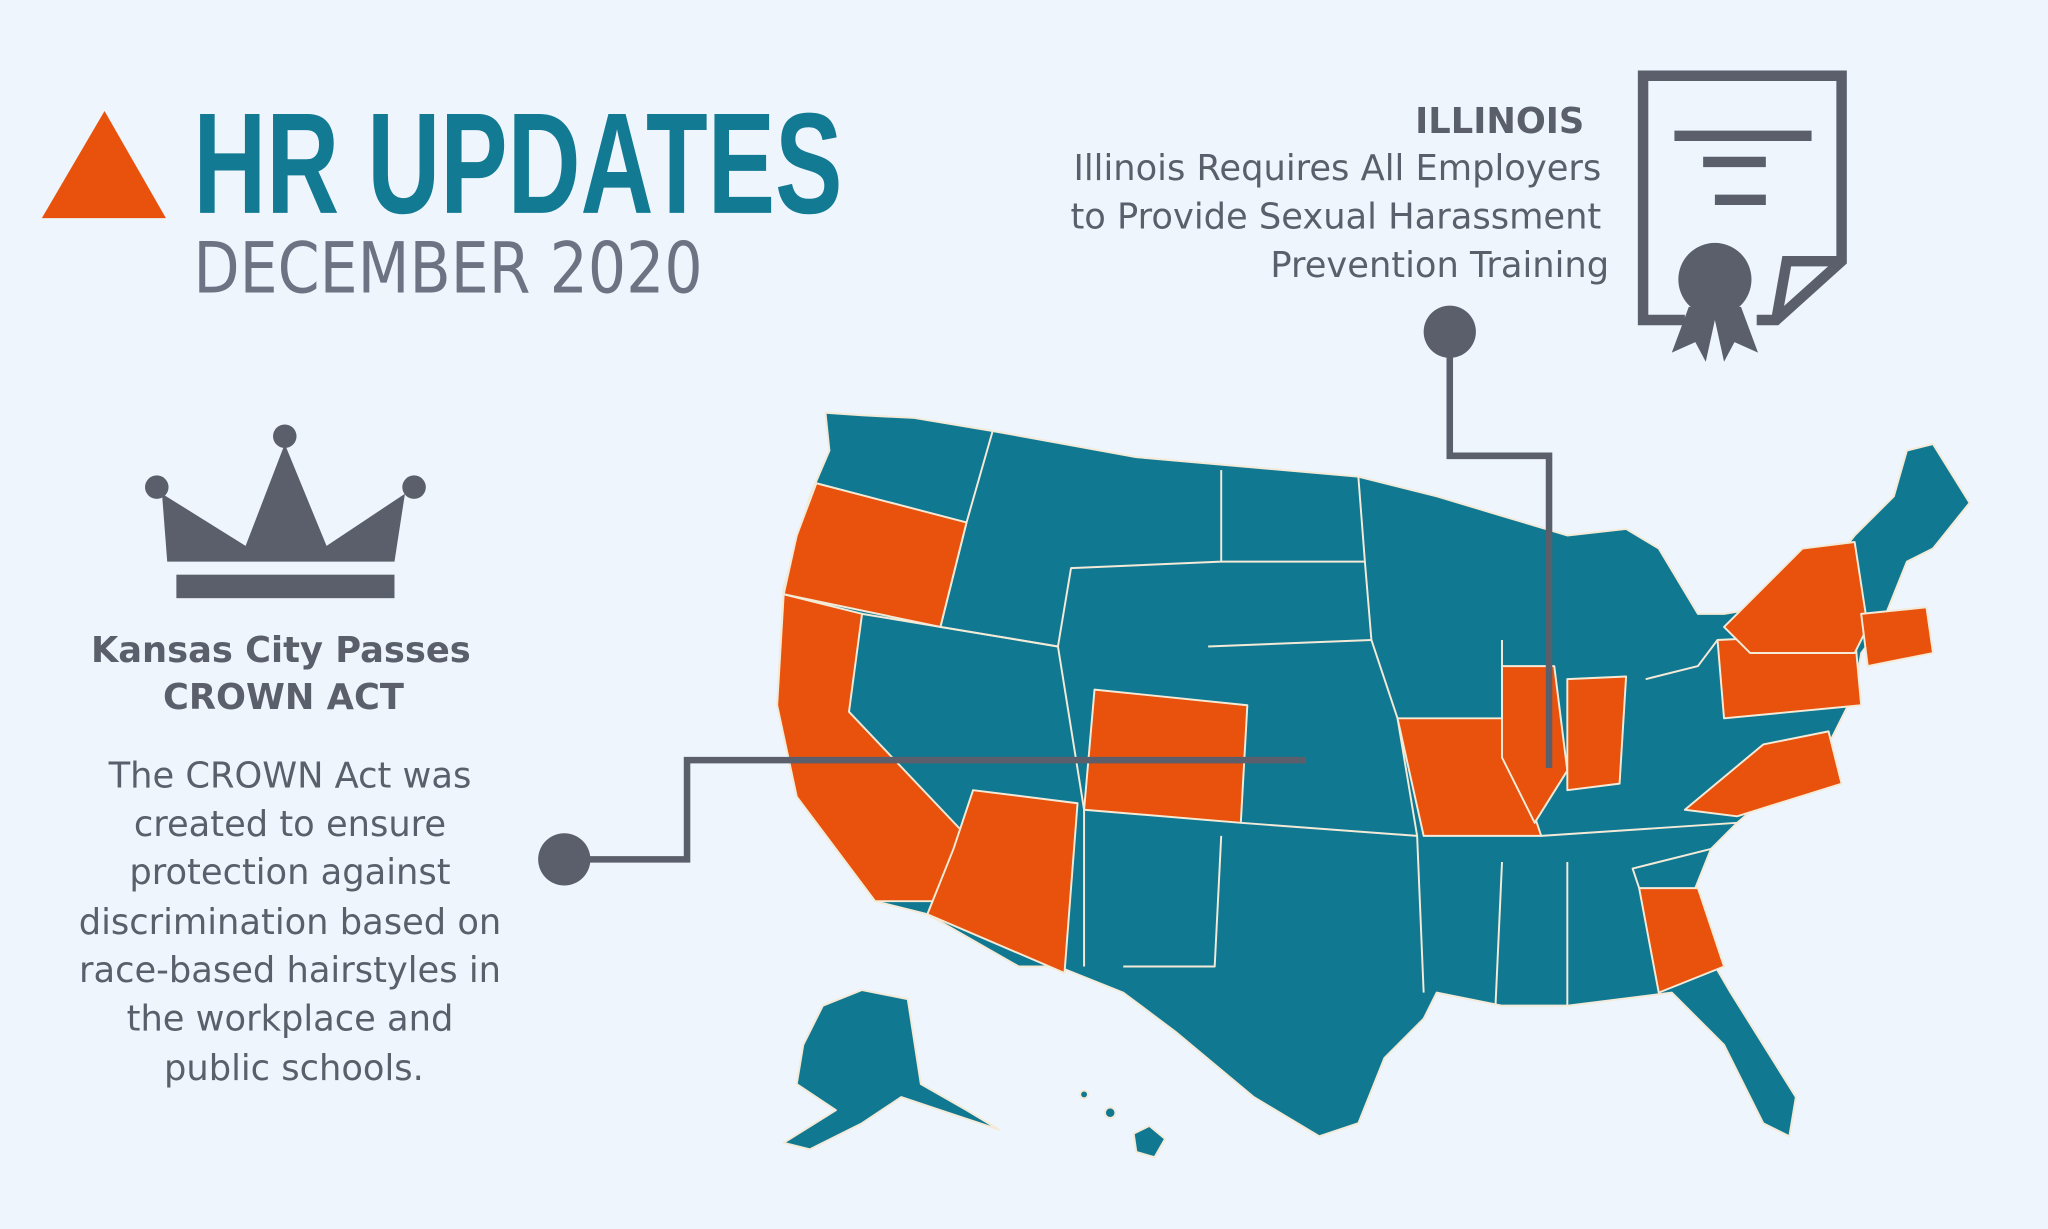  Describe the element at coordinates (447, 269) in the screenshot. I see `subtitle: DECEMBER 2020` at that location.